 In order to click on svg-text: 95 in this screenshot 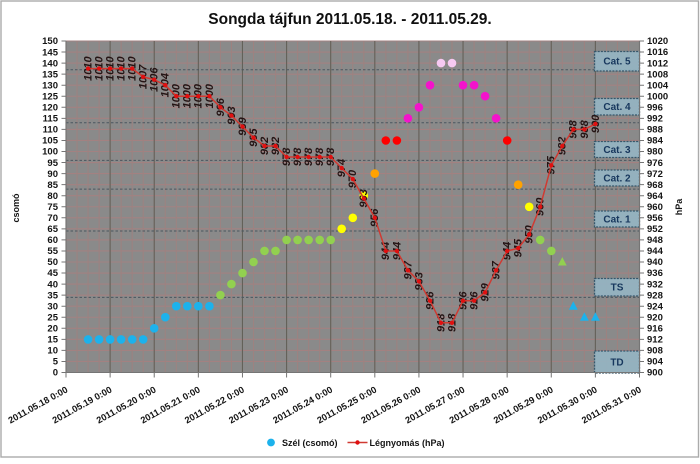, I will do `click(52, 163)`.